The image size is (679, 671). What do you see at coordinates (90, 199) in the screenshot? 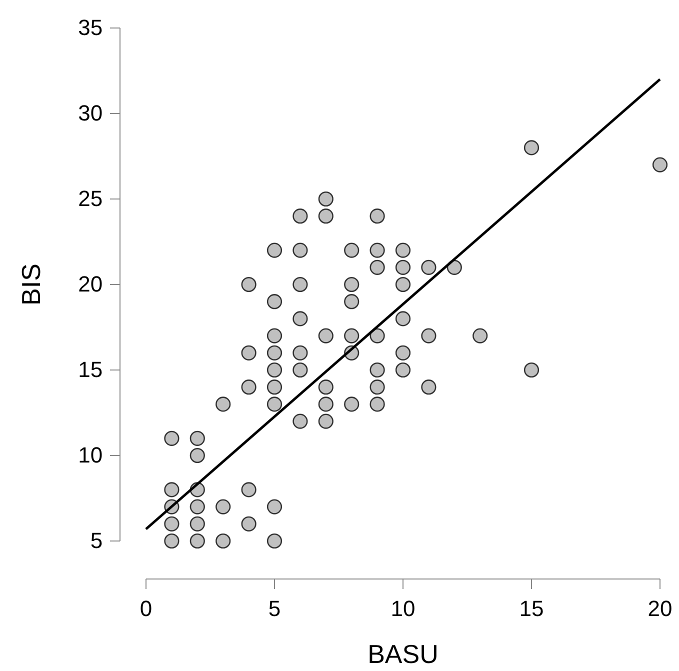
I see `y-tick-label: 25` at bounding box center [90, 199].